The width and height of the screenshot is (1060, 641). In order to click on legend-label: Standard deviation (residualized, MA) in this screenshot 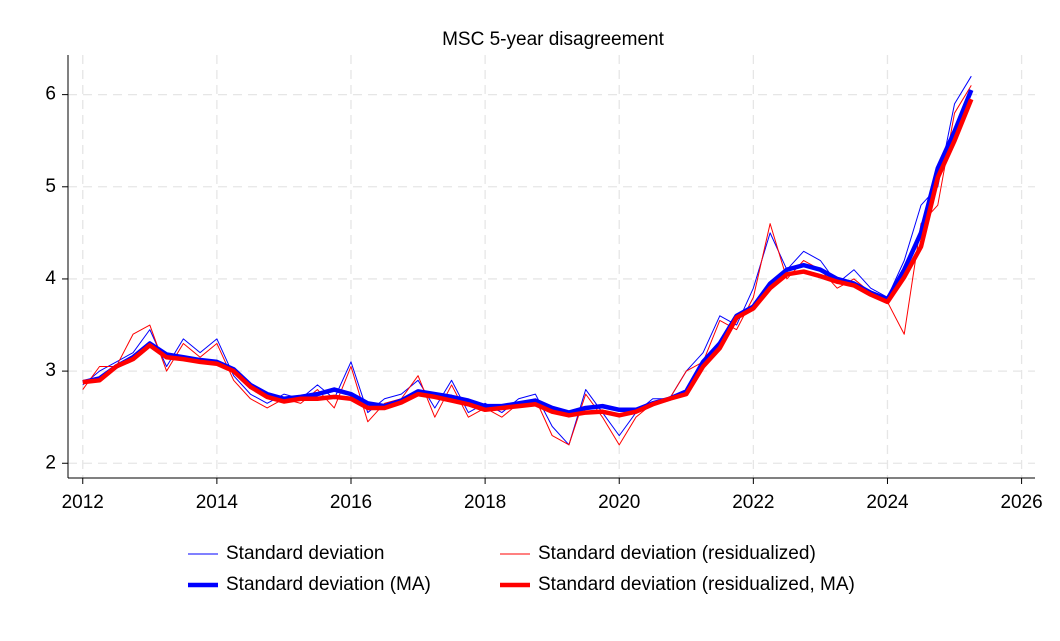, I will do `click(696, 584)`.